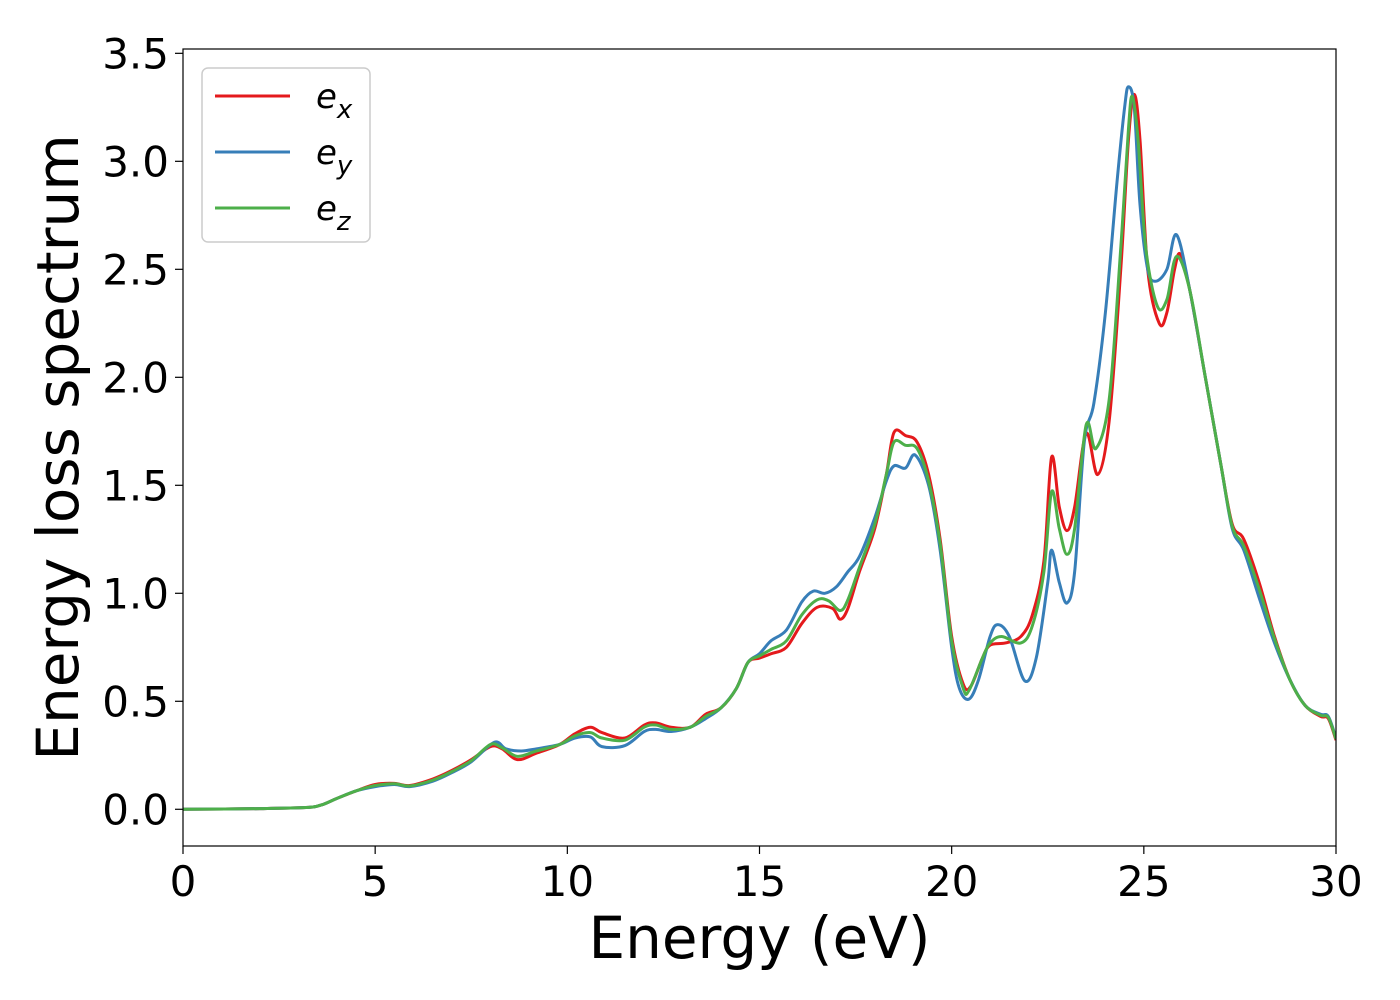 This screenshot has width=1400, height=1000. I want to click on x-axis: 0 5 10 15 20 25 30, so click(766, 876).